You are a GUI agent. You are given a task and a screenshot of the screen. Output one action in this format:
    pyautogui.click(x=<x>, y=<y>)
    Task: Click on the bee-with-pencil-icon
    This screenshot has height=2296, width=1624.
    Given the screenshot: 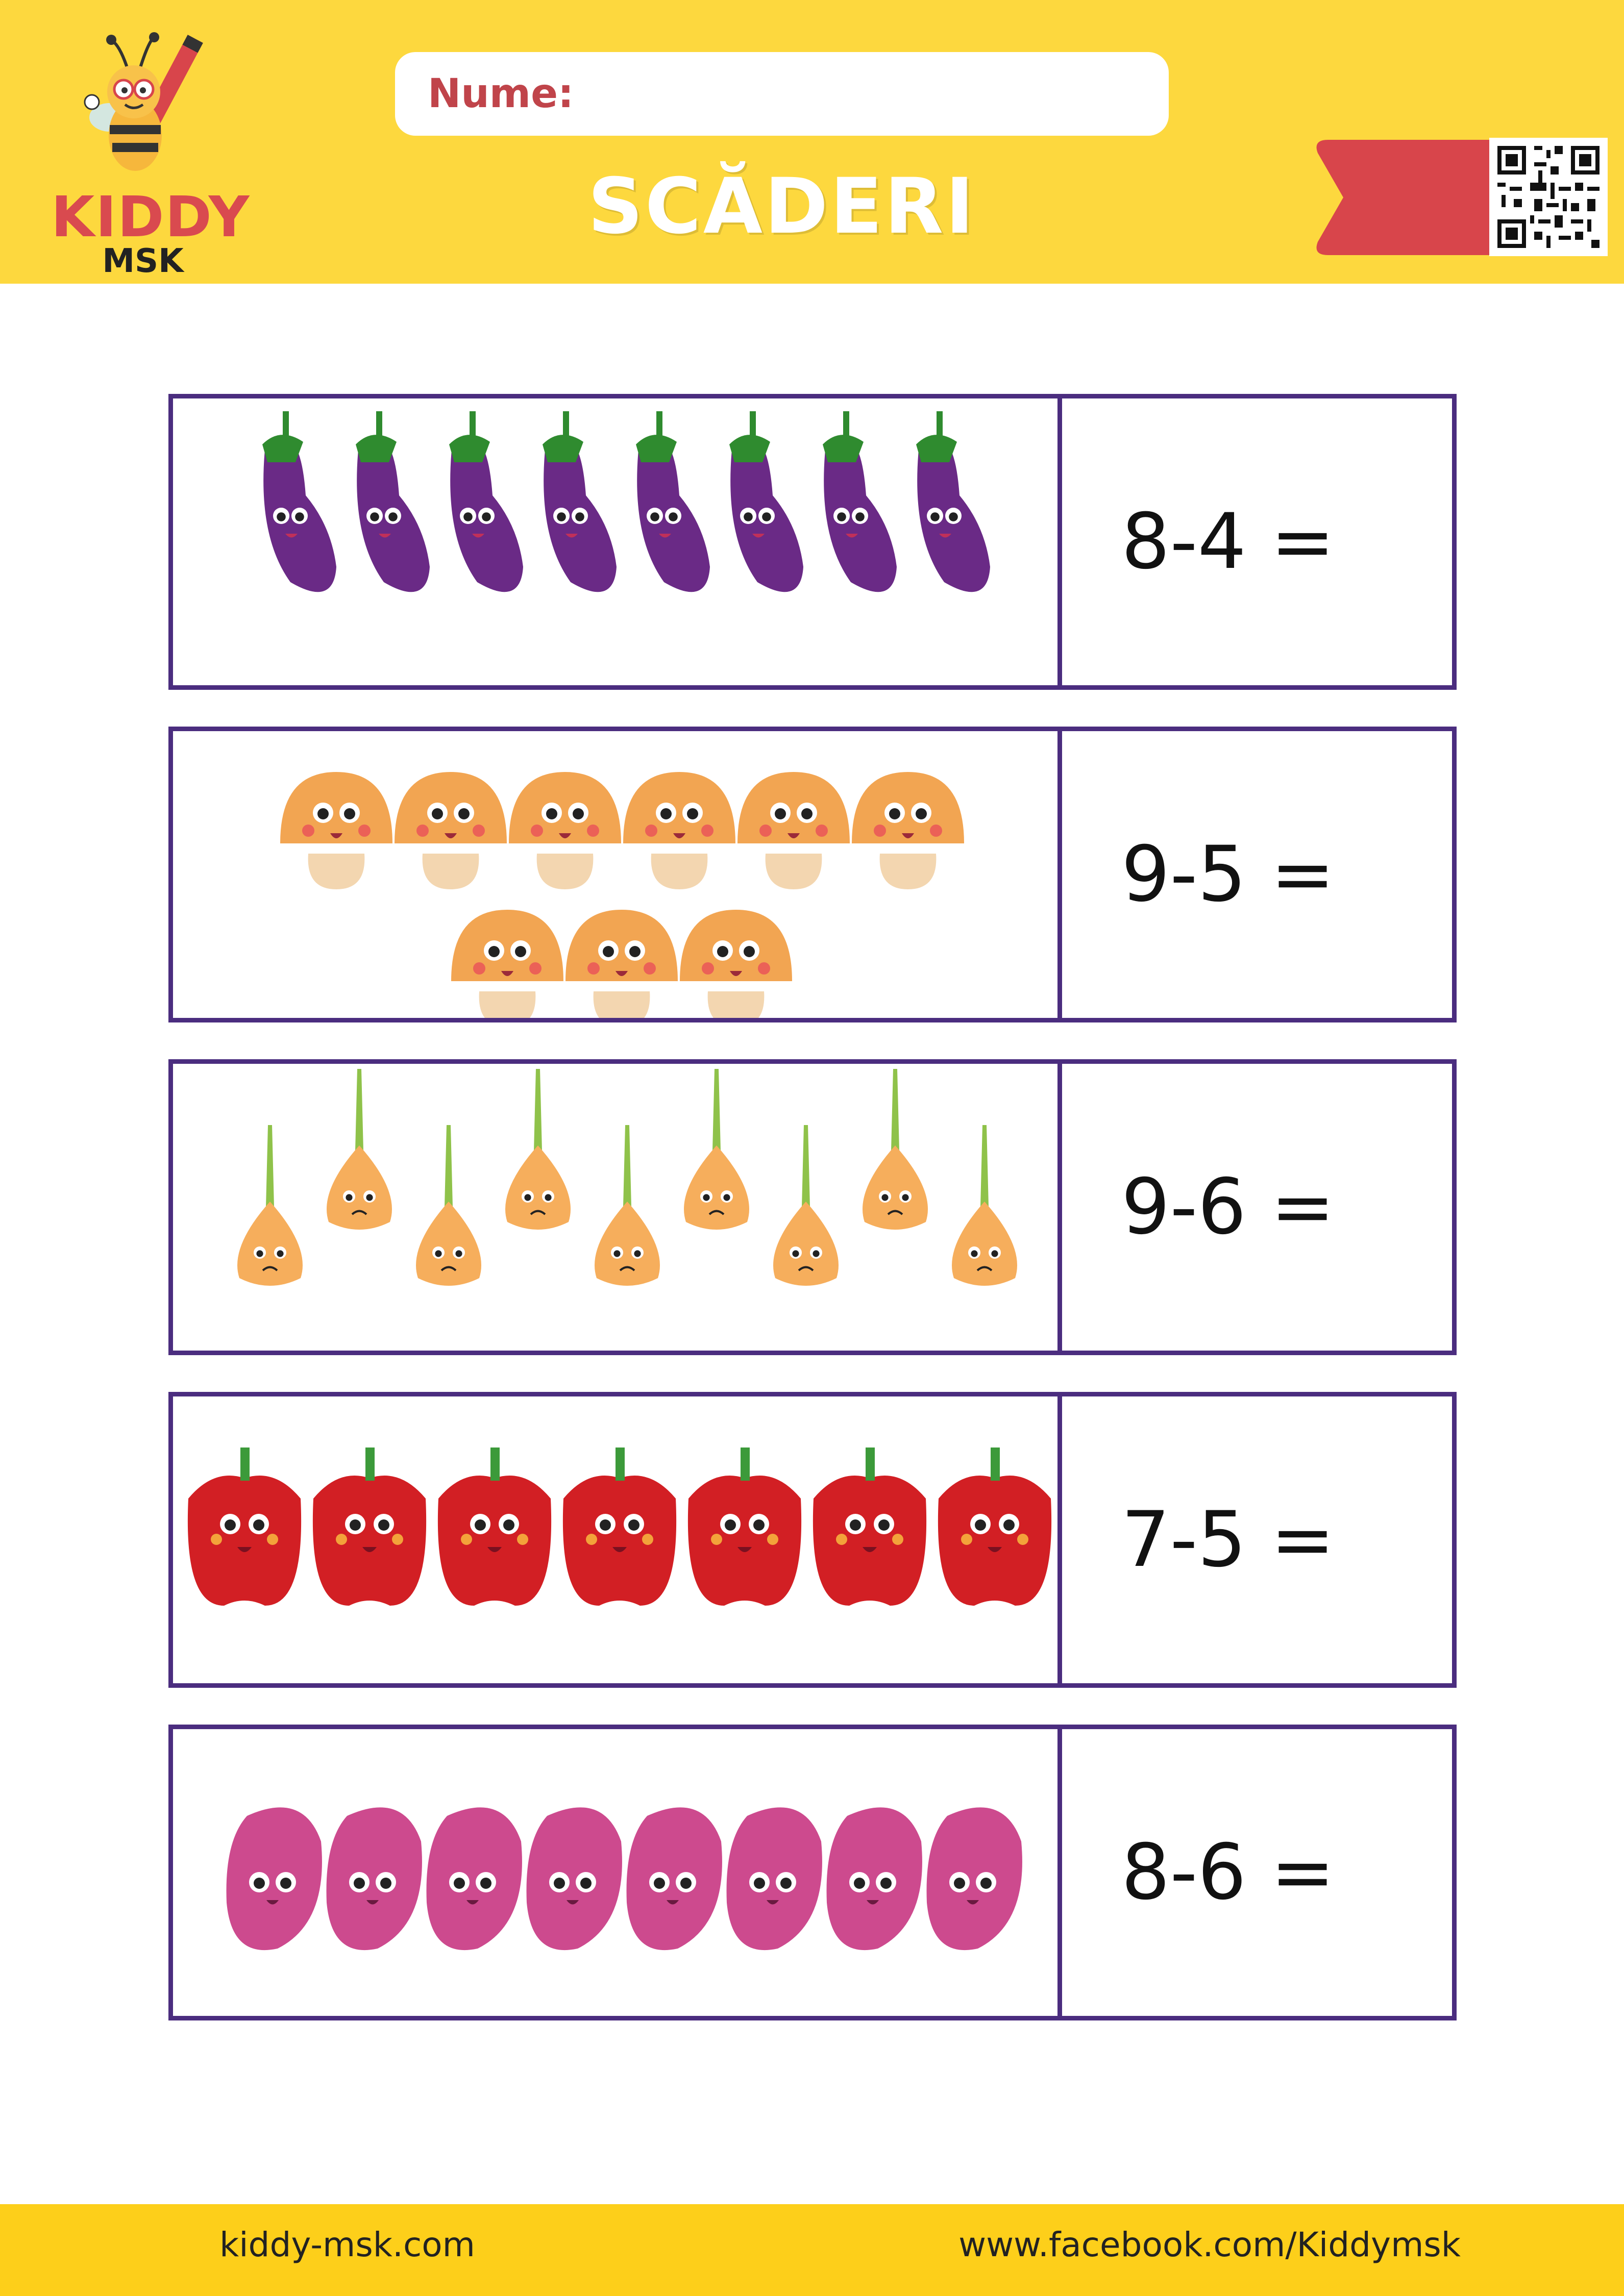 What is the action you would take?
    pyautogui.click(x=143, y=101)
    